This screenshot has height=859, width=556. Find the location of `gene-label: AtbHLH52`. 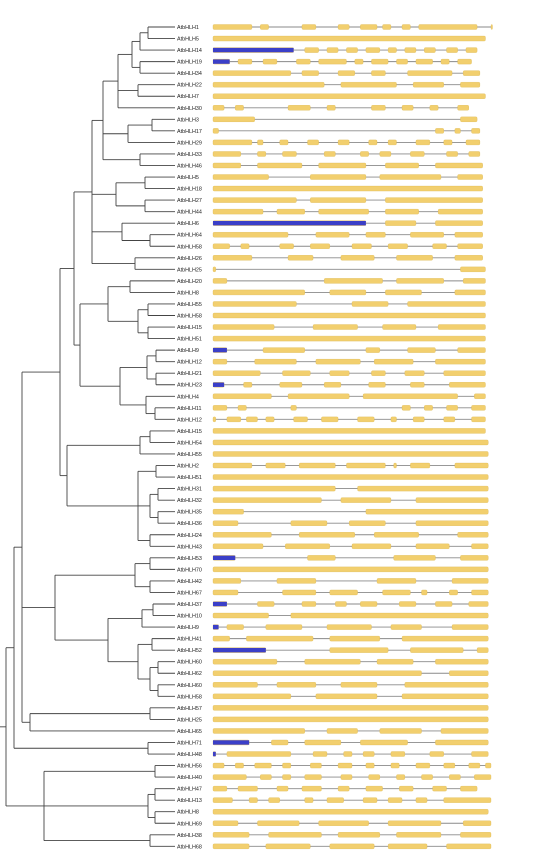

gene-label: AtbHLH52 is located at coordinates (189, 651).